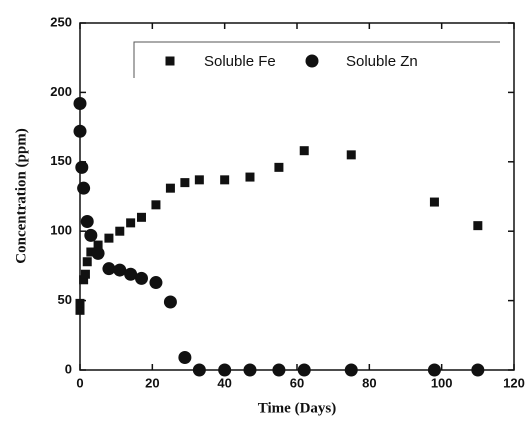  I want to click on y-tick-label: 200, so click(61, 91).